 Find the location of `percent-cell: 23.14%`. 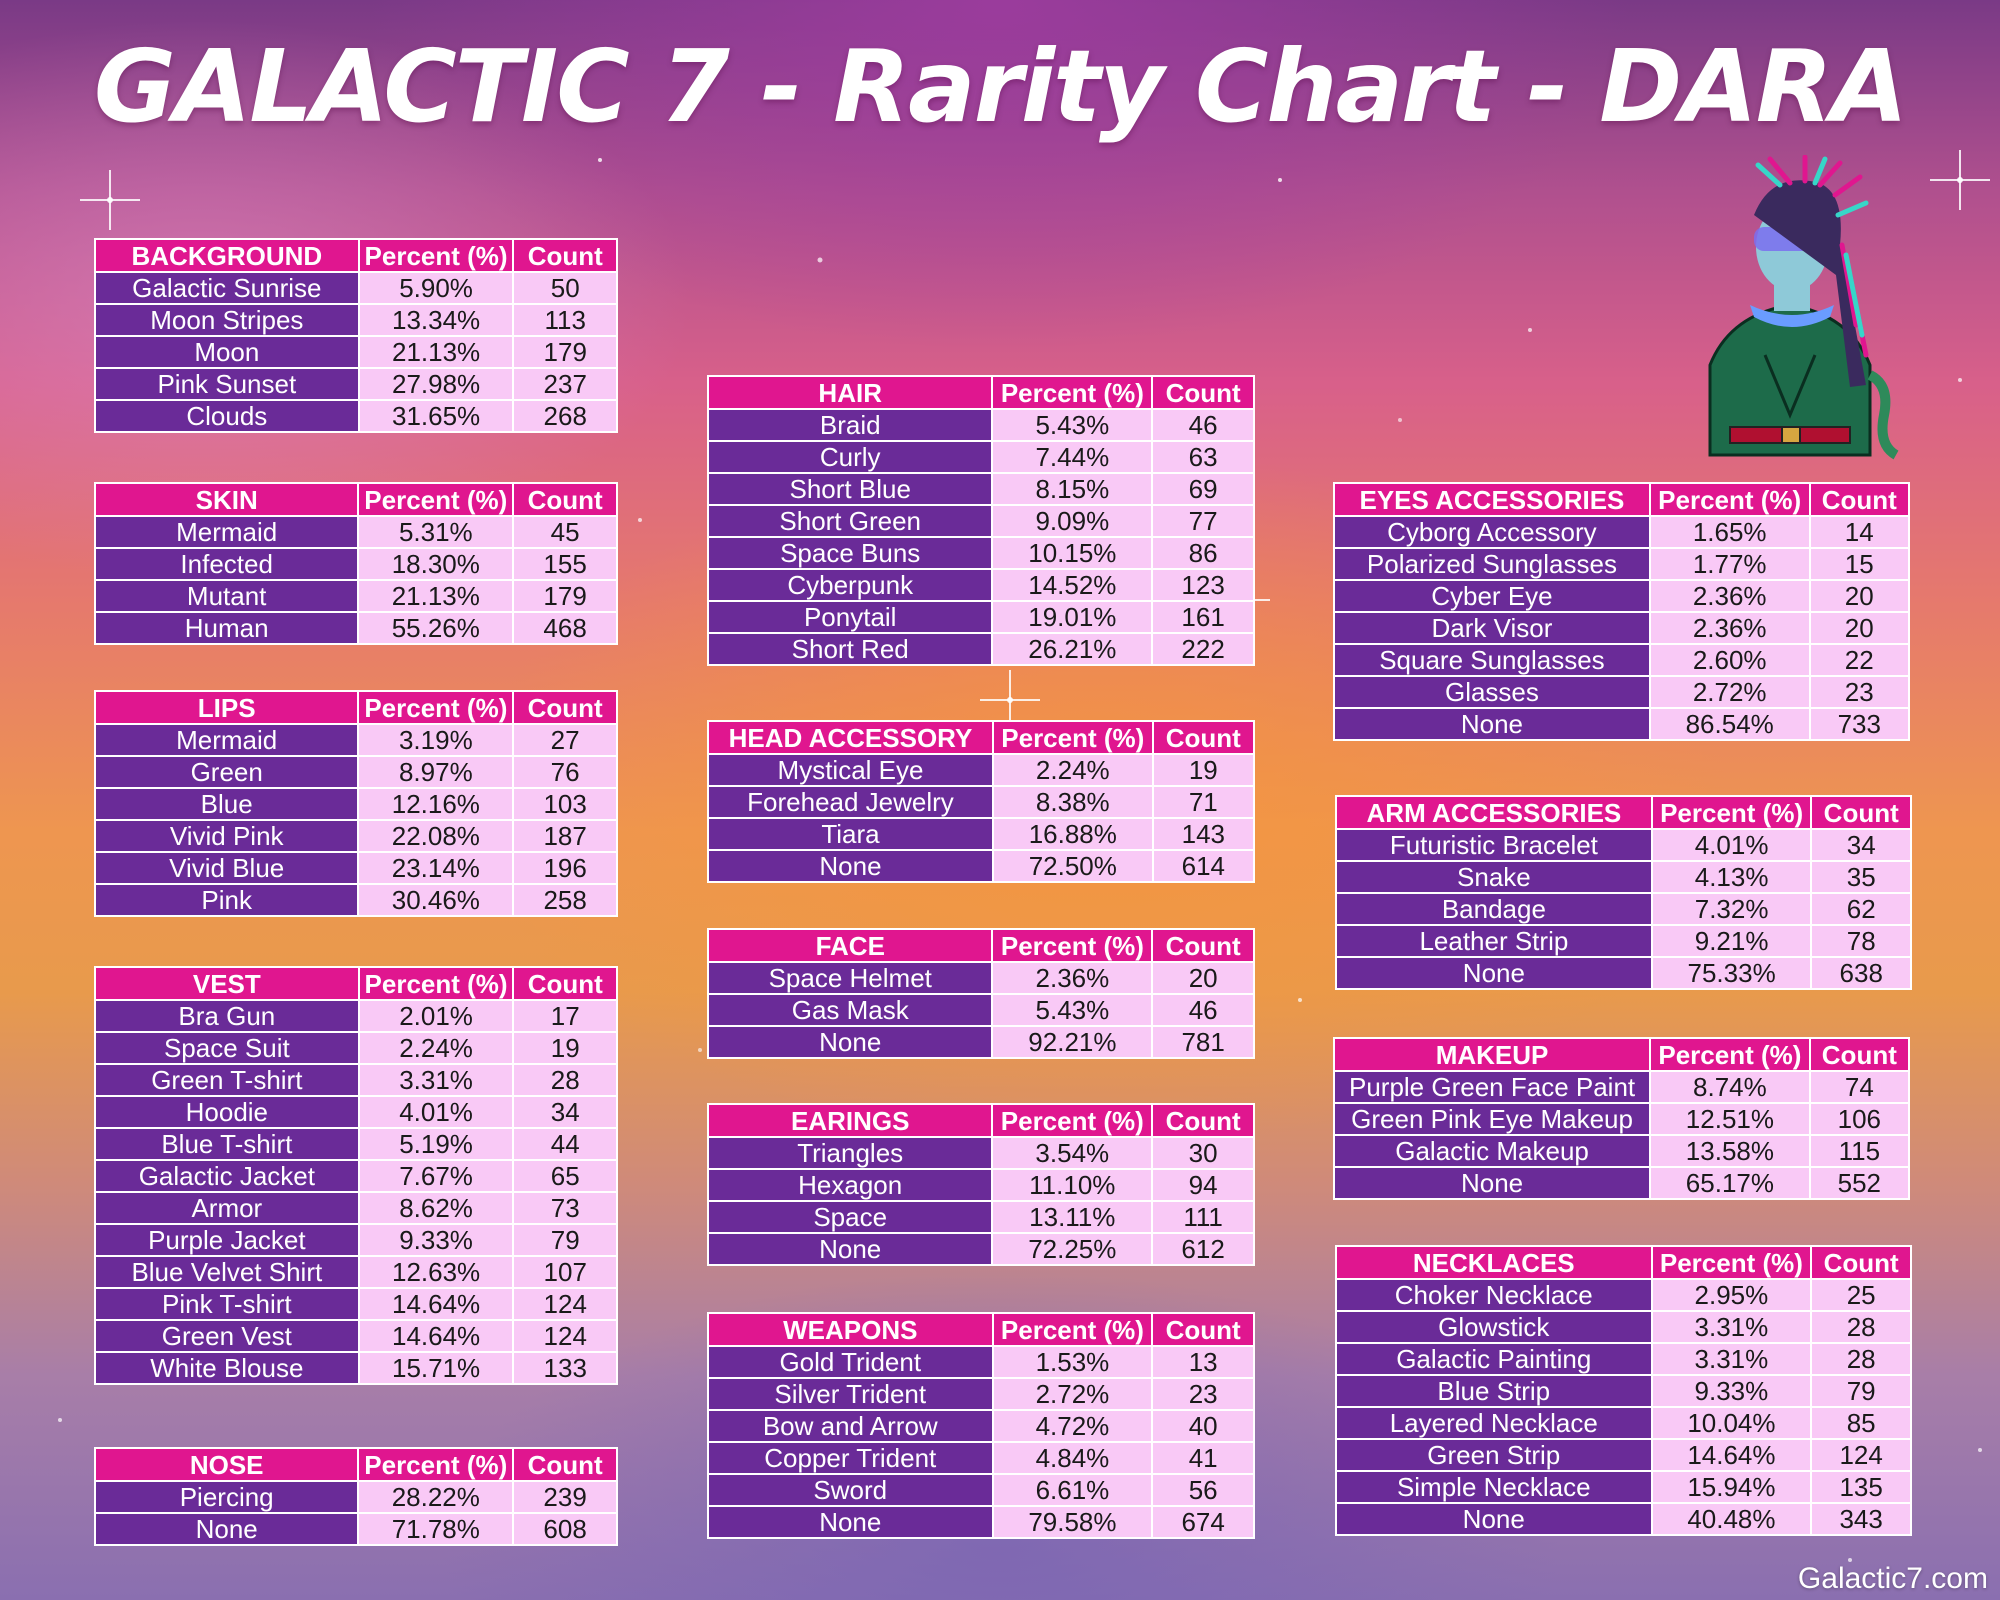

percent-cell: 23.14% is located at coordinates (436, 868).